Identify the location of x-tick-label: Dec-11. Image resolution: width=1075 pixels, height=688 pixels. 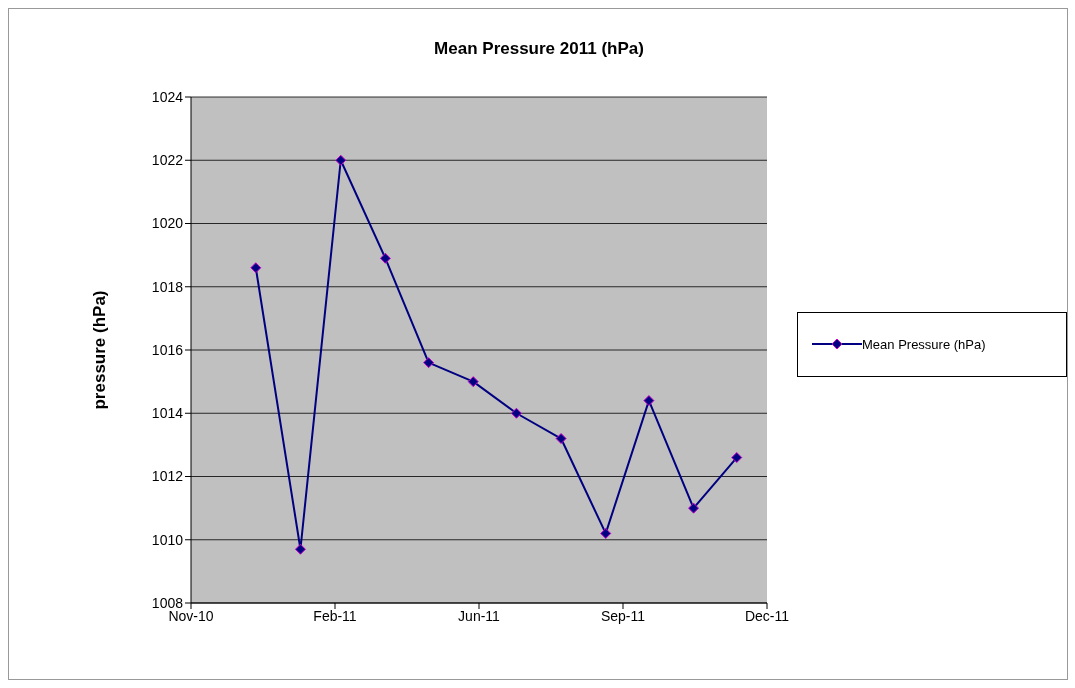
(767, 615).